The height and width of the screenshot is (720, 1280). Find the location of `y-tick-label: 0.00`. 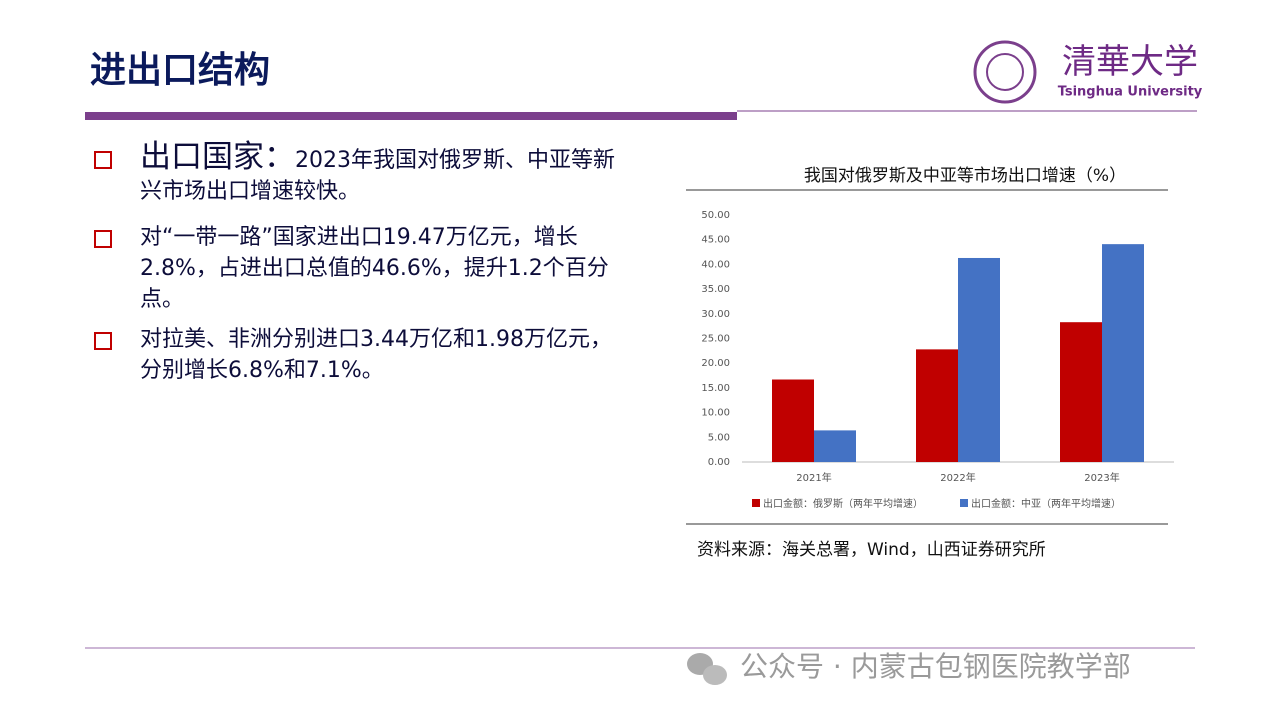

y-tick-label: 0.00 is located at coordinates (719, 462).